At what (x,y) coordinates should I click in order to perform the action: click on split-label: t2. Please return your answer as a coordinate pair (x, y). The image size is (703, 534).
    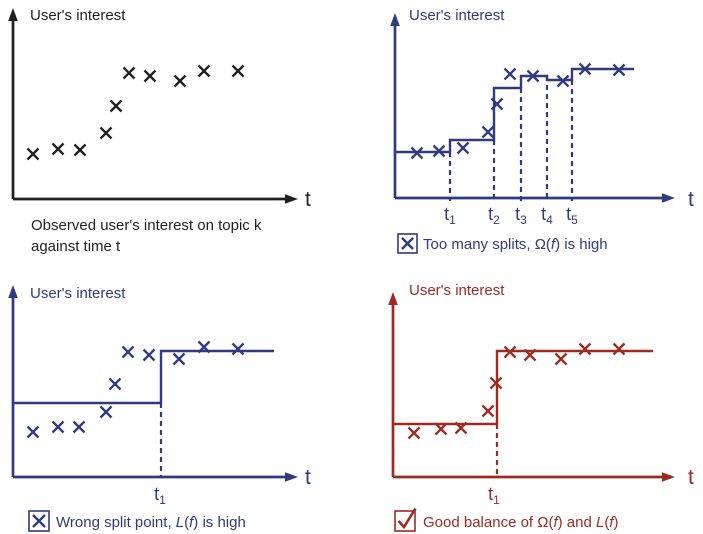
    Looking at the image, I should click on (494, 215).